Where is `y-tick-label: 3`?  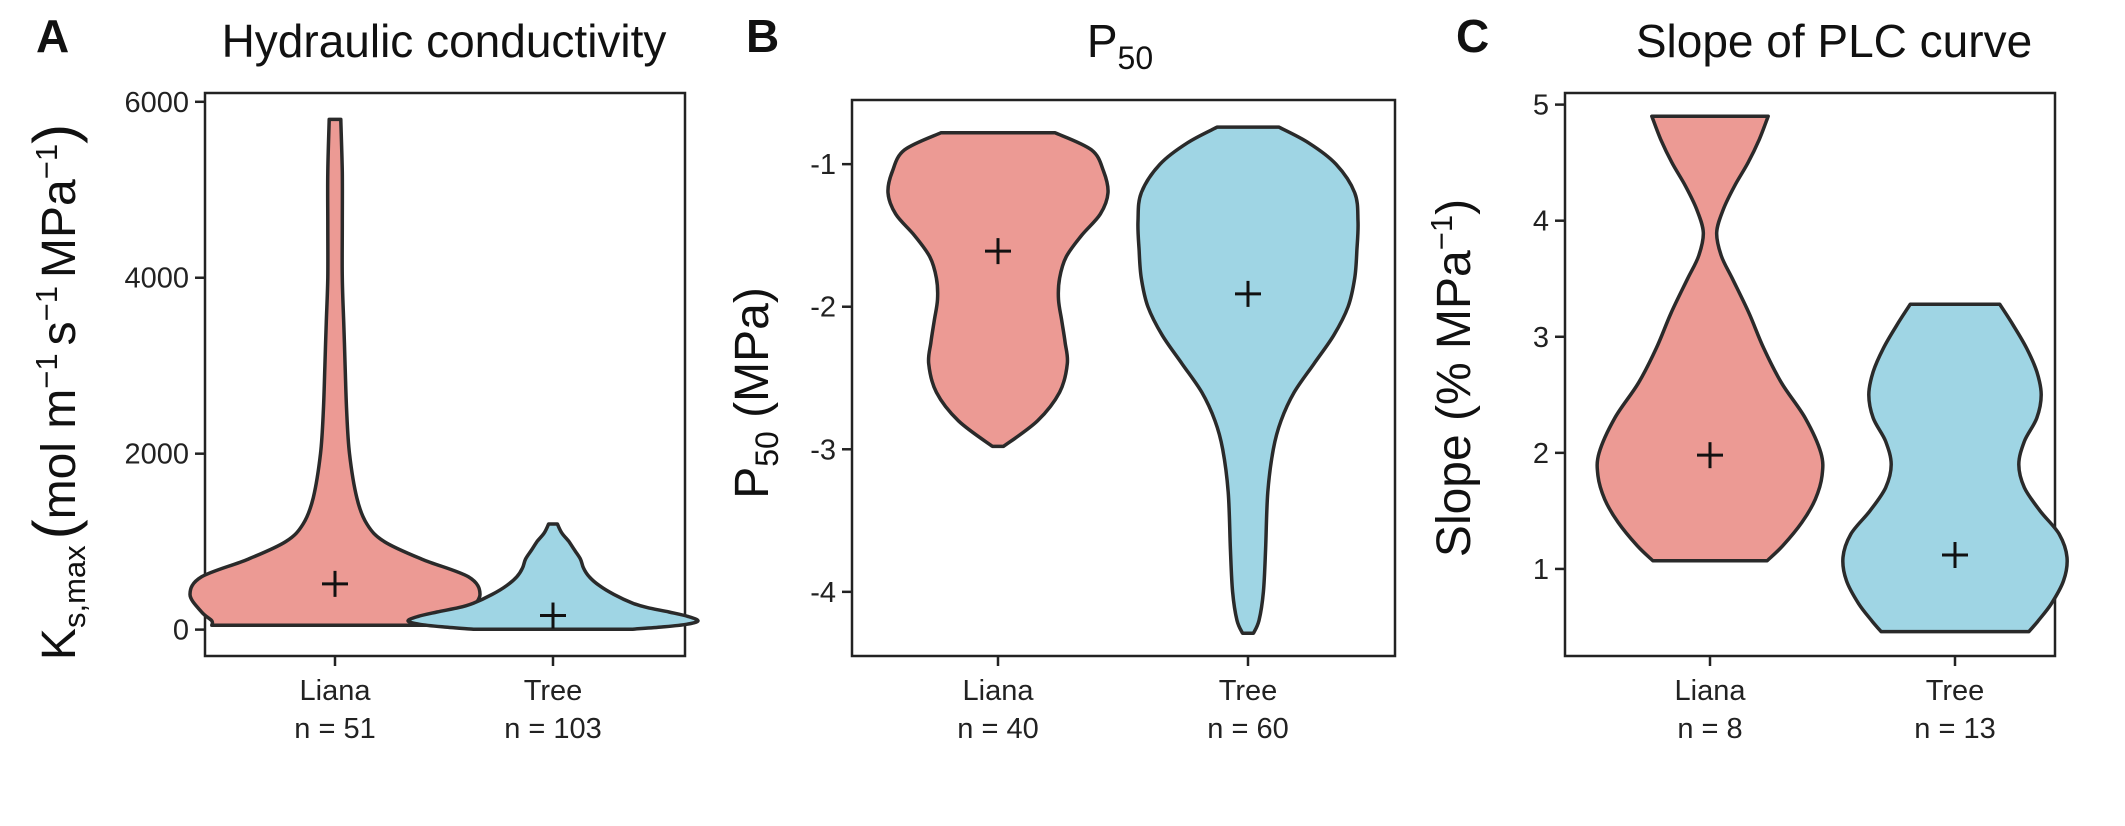 y-tick-label: 3 is located at coordinates (1541, 338).